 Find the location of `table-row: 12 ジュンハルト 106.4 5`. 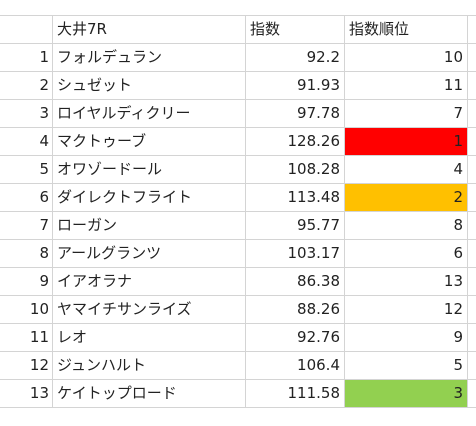

table-row: 12 ジュンハルト 106.4 5 is located at coordinates (238, 366).